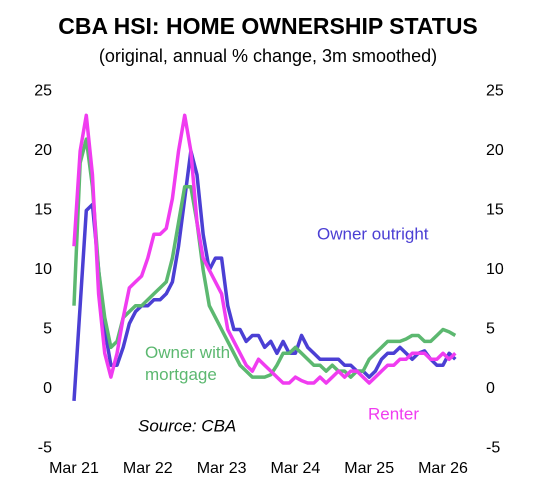 This screenshot has height=502, width=536. What do you see at coordinates (148, 468) in the screenshot?
I see `x-tick-label: Mar 22` at bounding box center [148, 468].